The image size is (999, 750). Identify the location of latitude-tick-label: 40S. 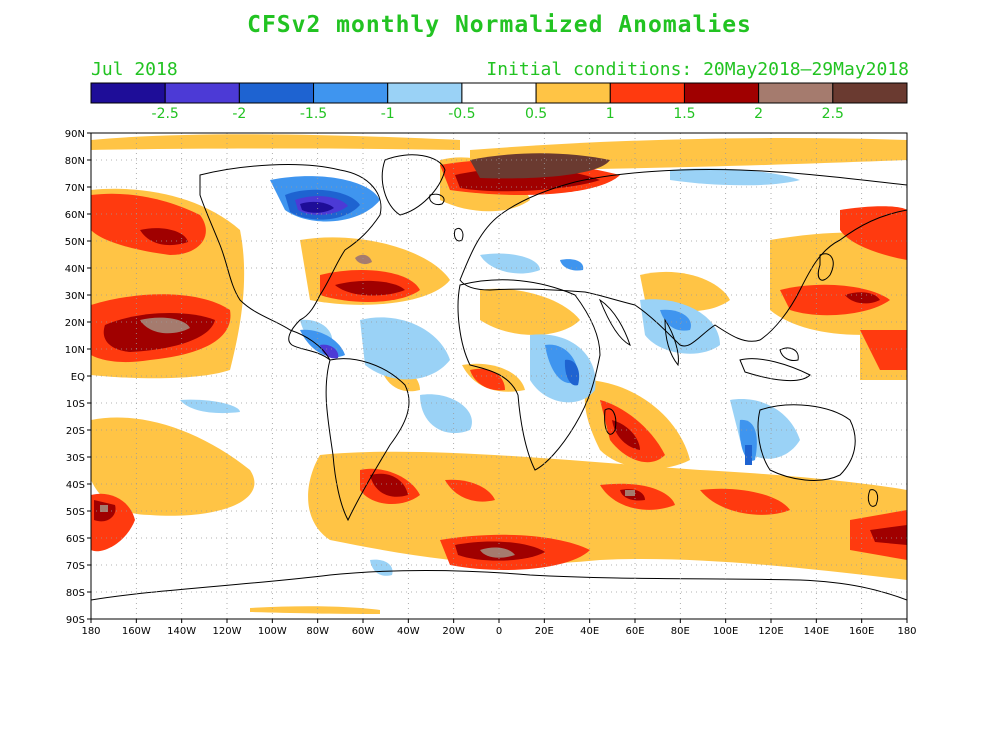
(75, 485).